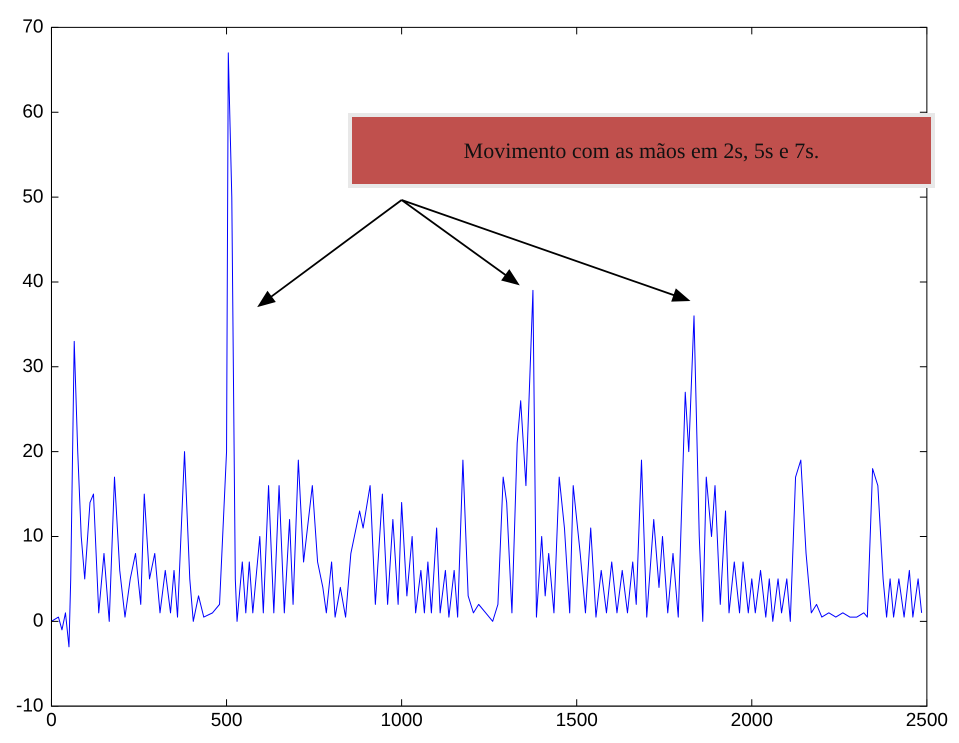 The width and height of the screenshot is (959, 743). Describe the element at coordinates (33, 451) in the screenshot. I see `y-tick-label: 20` at that location.